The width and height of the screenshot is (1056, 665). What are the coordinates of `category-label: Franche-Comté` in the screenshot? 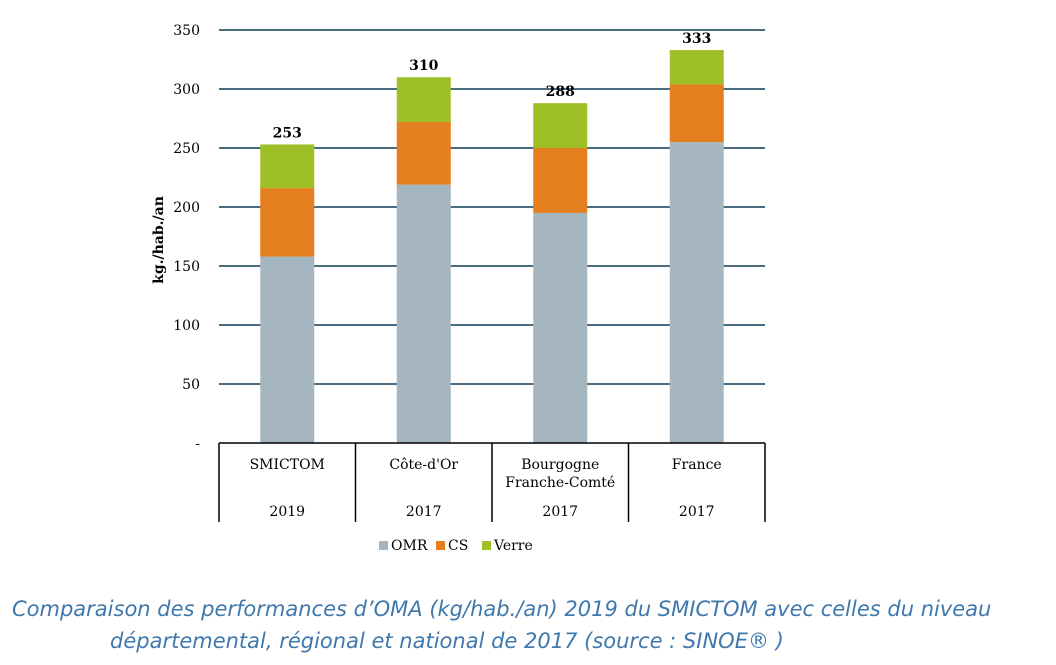 It's located at (560, 483).